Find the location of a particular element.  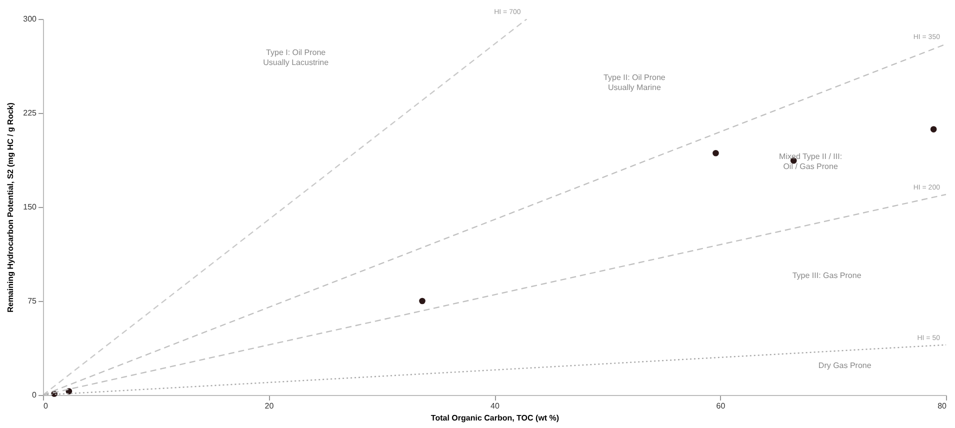

y-axis-title: Remaining Hydrocarbon Potential, S2 (mg HC / g Rock) is located at coordinates (11, 207).